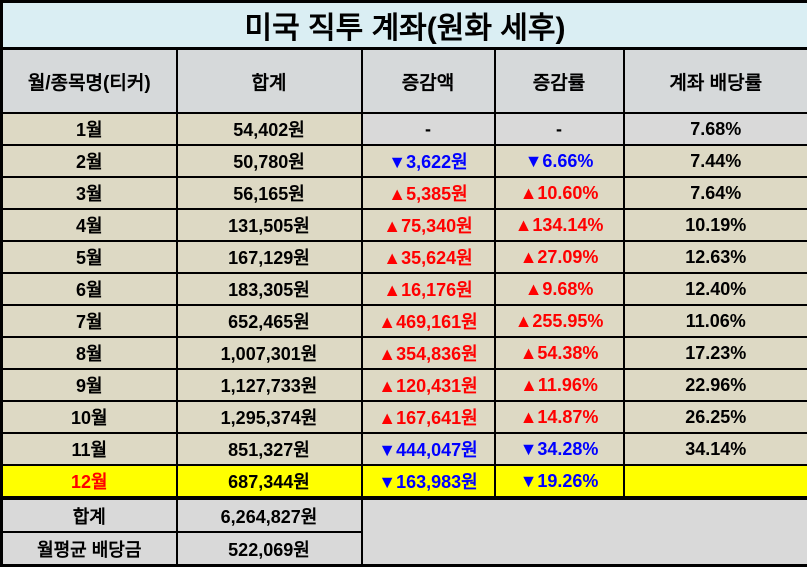  Describe the element at coordinates (714, 225) in the screenshot. I see `dividend-rate-cell: 10.19%` at that location.